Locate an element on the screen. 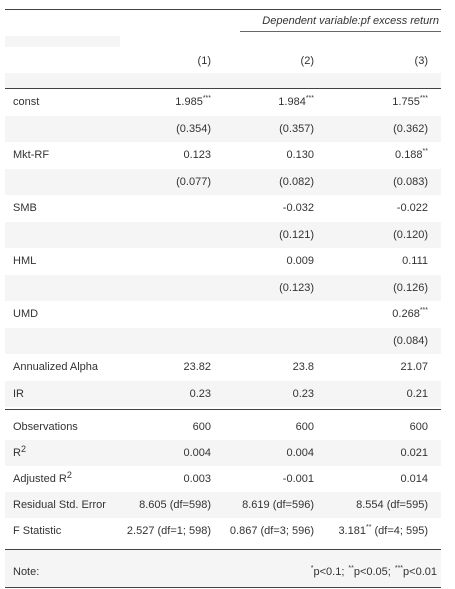 This screenshot has width=455, height=589. cell-value: 0.111 is located at coordinates (415, 261).